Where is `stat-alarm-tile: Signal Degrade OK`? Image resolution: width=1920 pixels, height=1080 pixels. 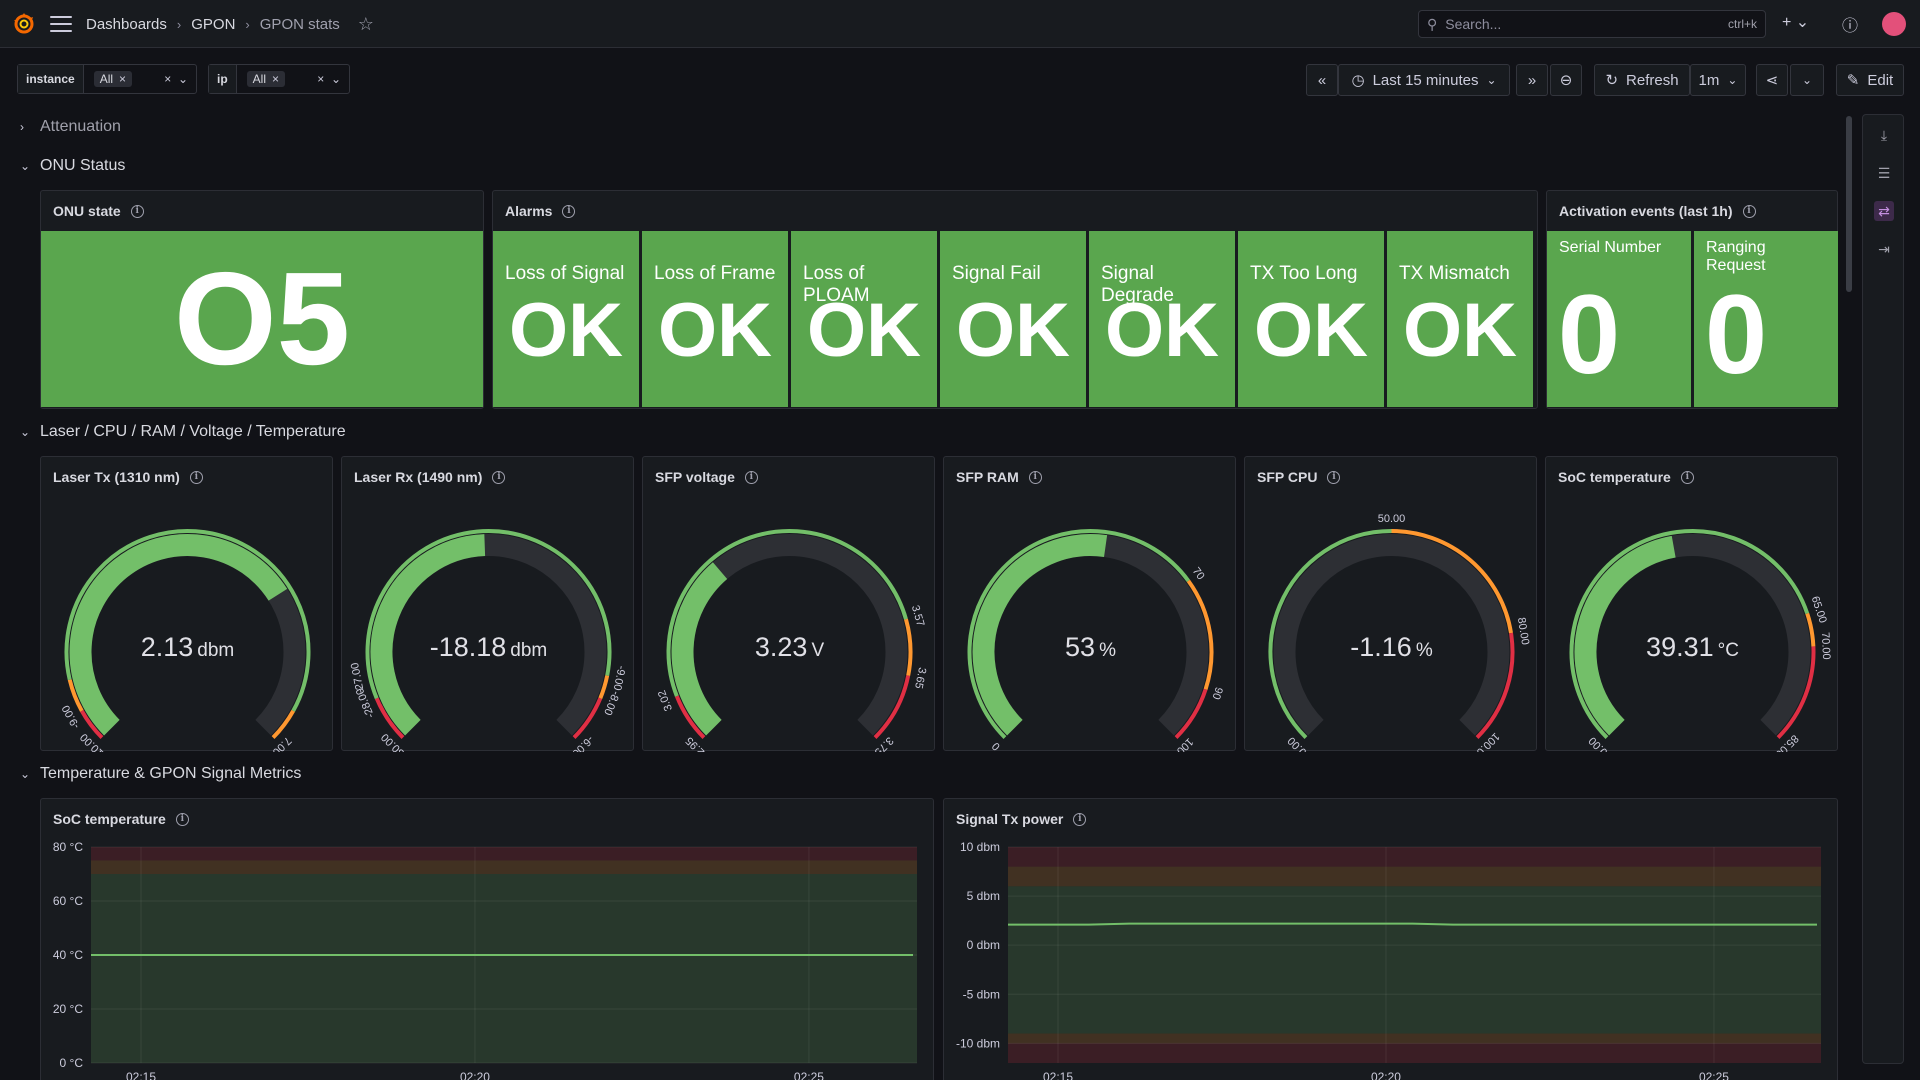 stat-alarm-tile: Signal Degrade OK is located at coordinates (1162, 319).